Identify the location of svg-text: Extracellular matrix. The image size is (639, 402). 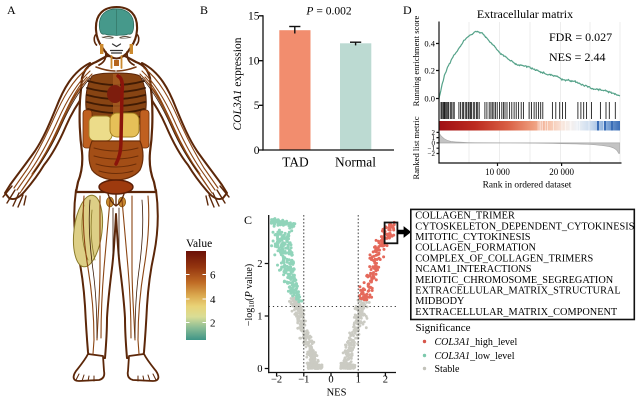
(525, 14).